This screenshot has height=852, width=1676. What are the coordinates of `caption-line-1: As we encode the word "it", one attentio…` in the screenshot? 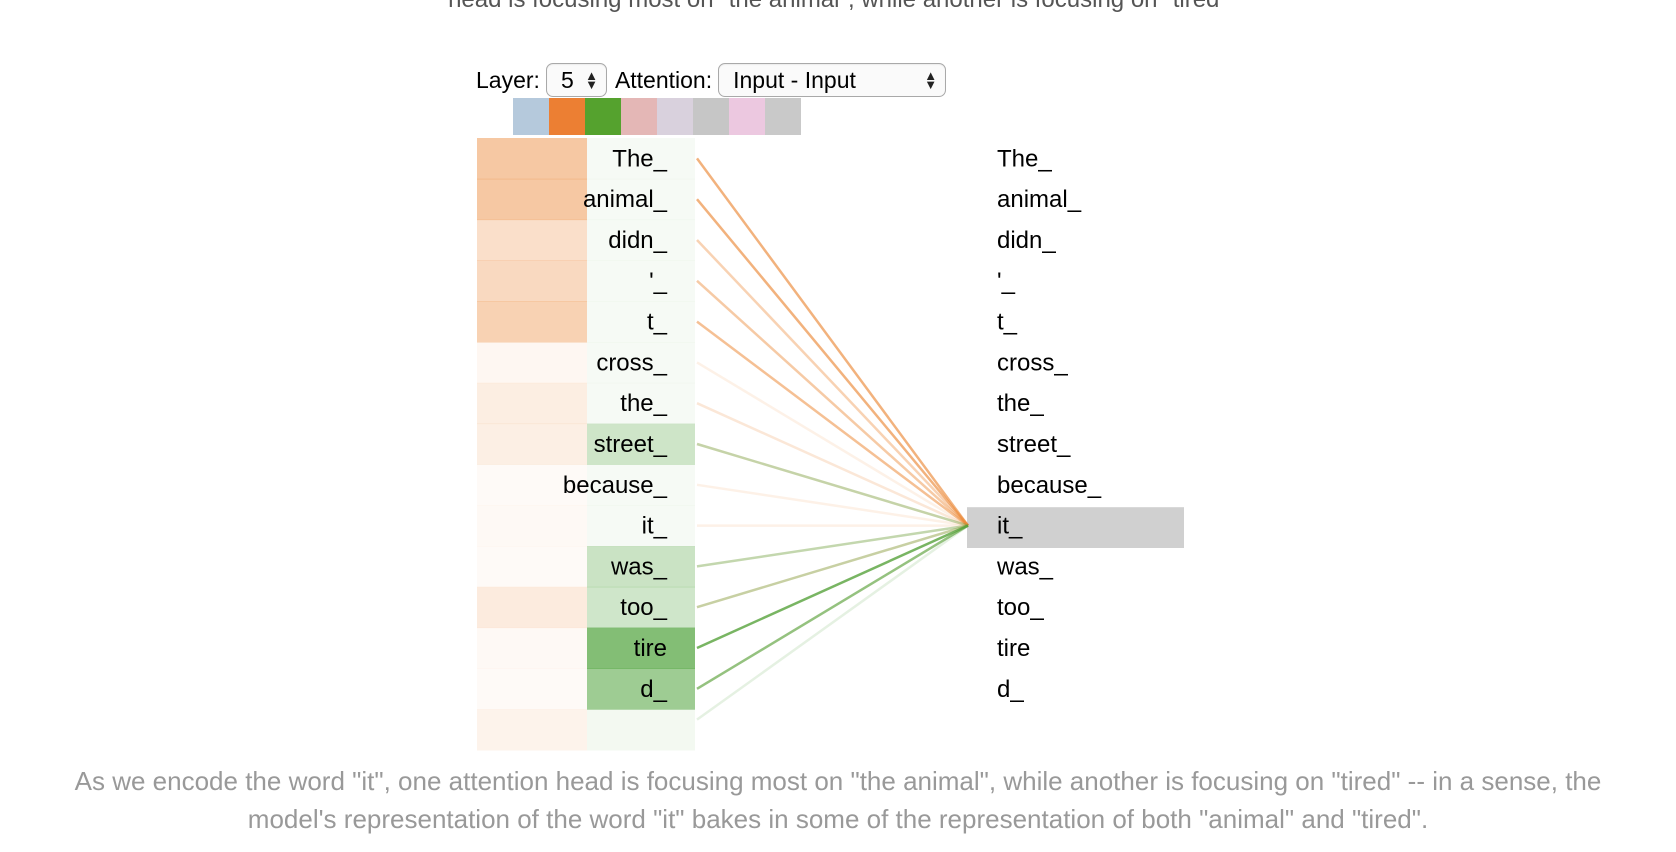 It's located at (838, 781).